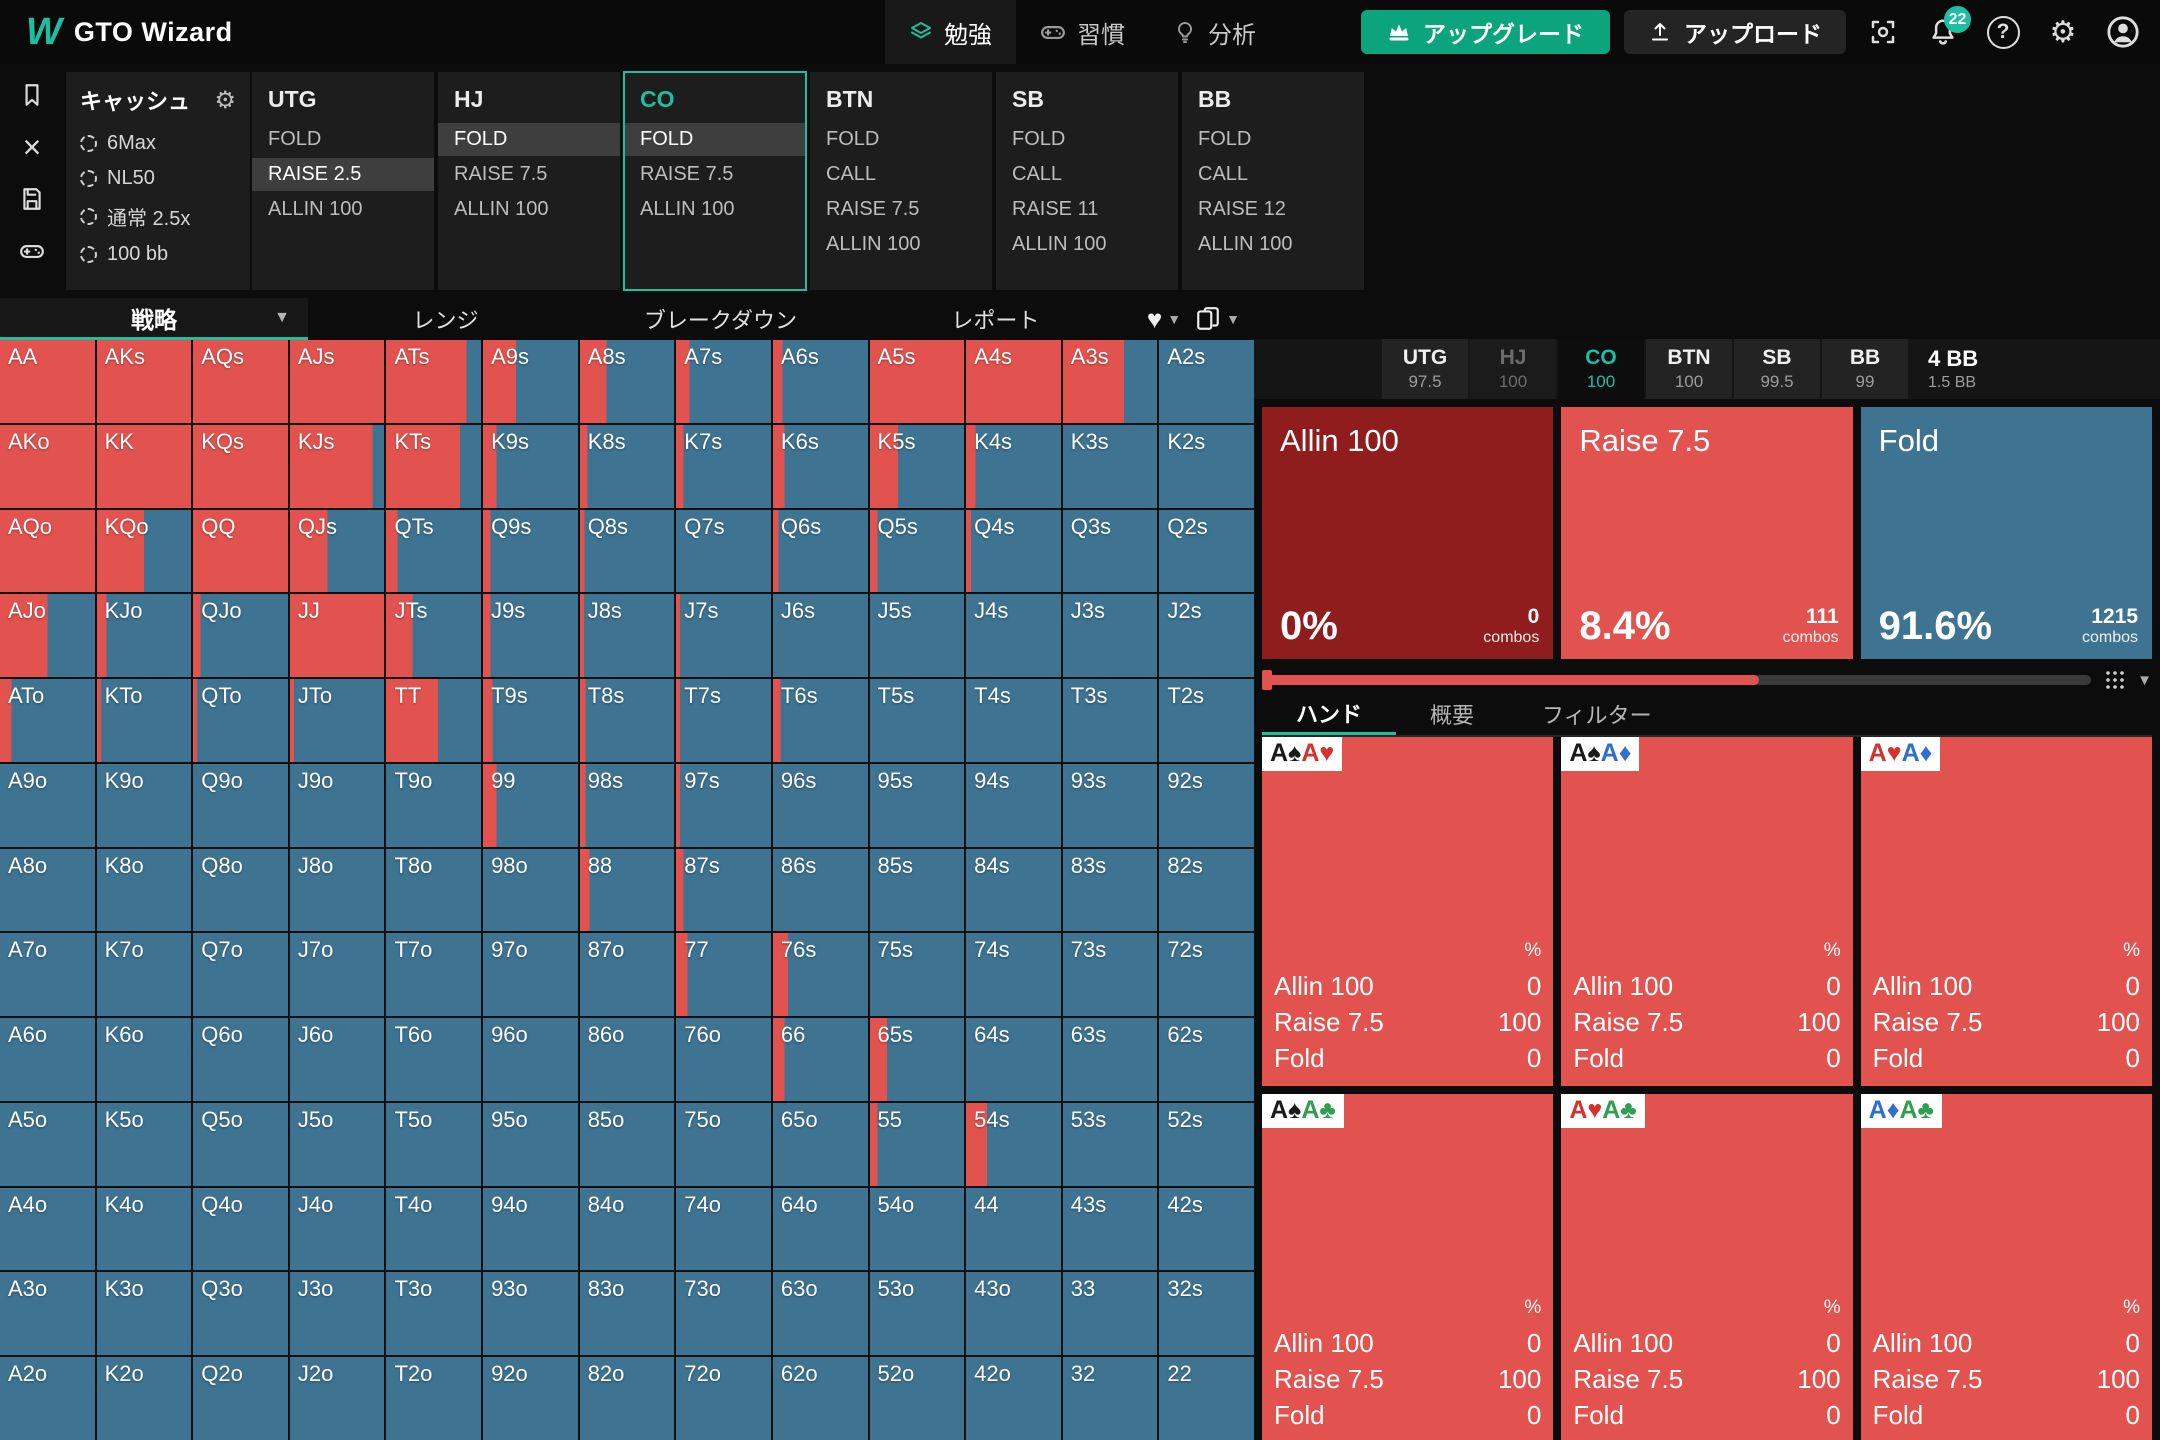 This screenshot has width=2160, height=1440. What do you see at coordinates (240, 805) in the screenshot?
I see `matrix-cell-Q9o: Q9o` at bounding box center [240, 805].